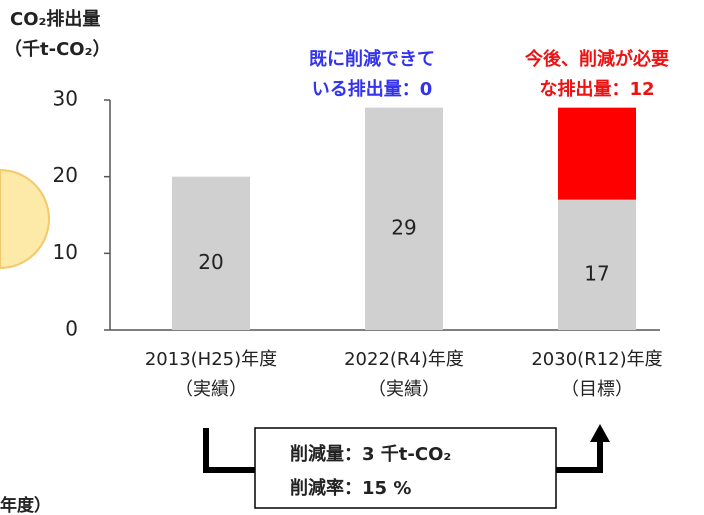 The height and width of the screenshot is (515, 704). What do you see at coordinates (65, 99) in the screenshot?
I see `y-tick-label: 30` at bounding box center [65, 99].